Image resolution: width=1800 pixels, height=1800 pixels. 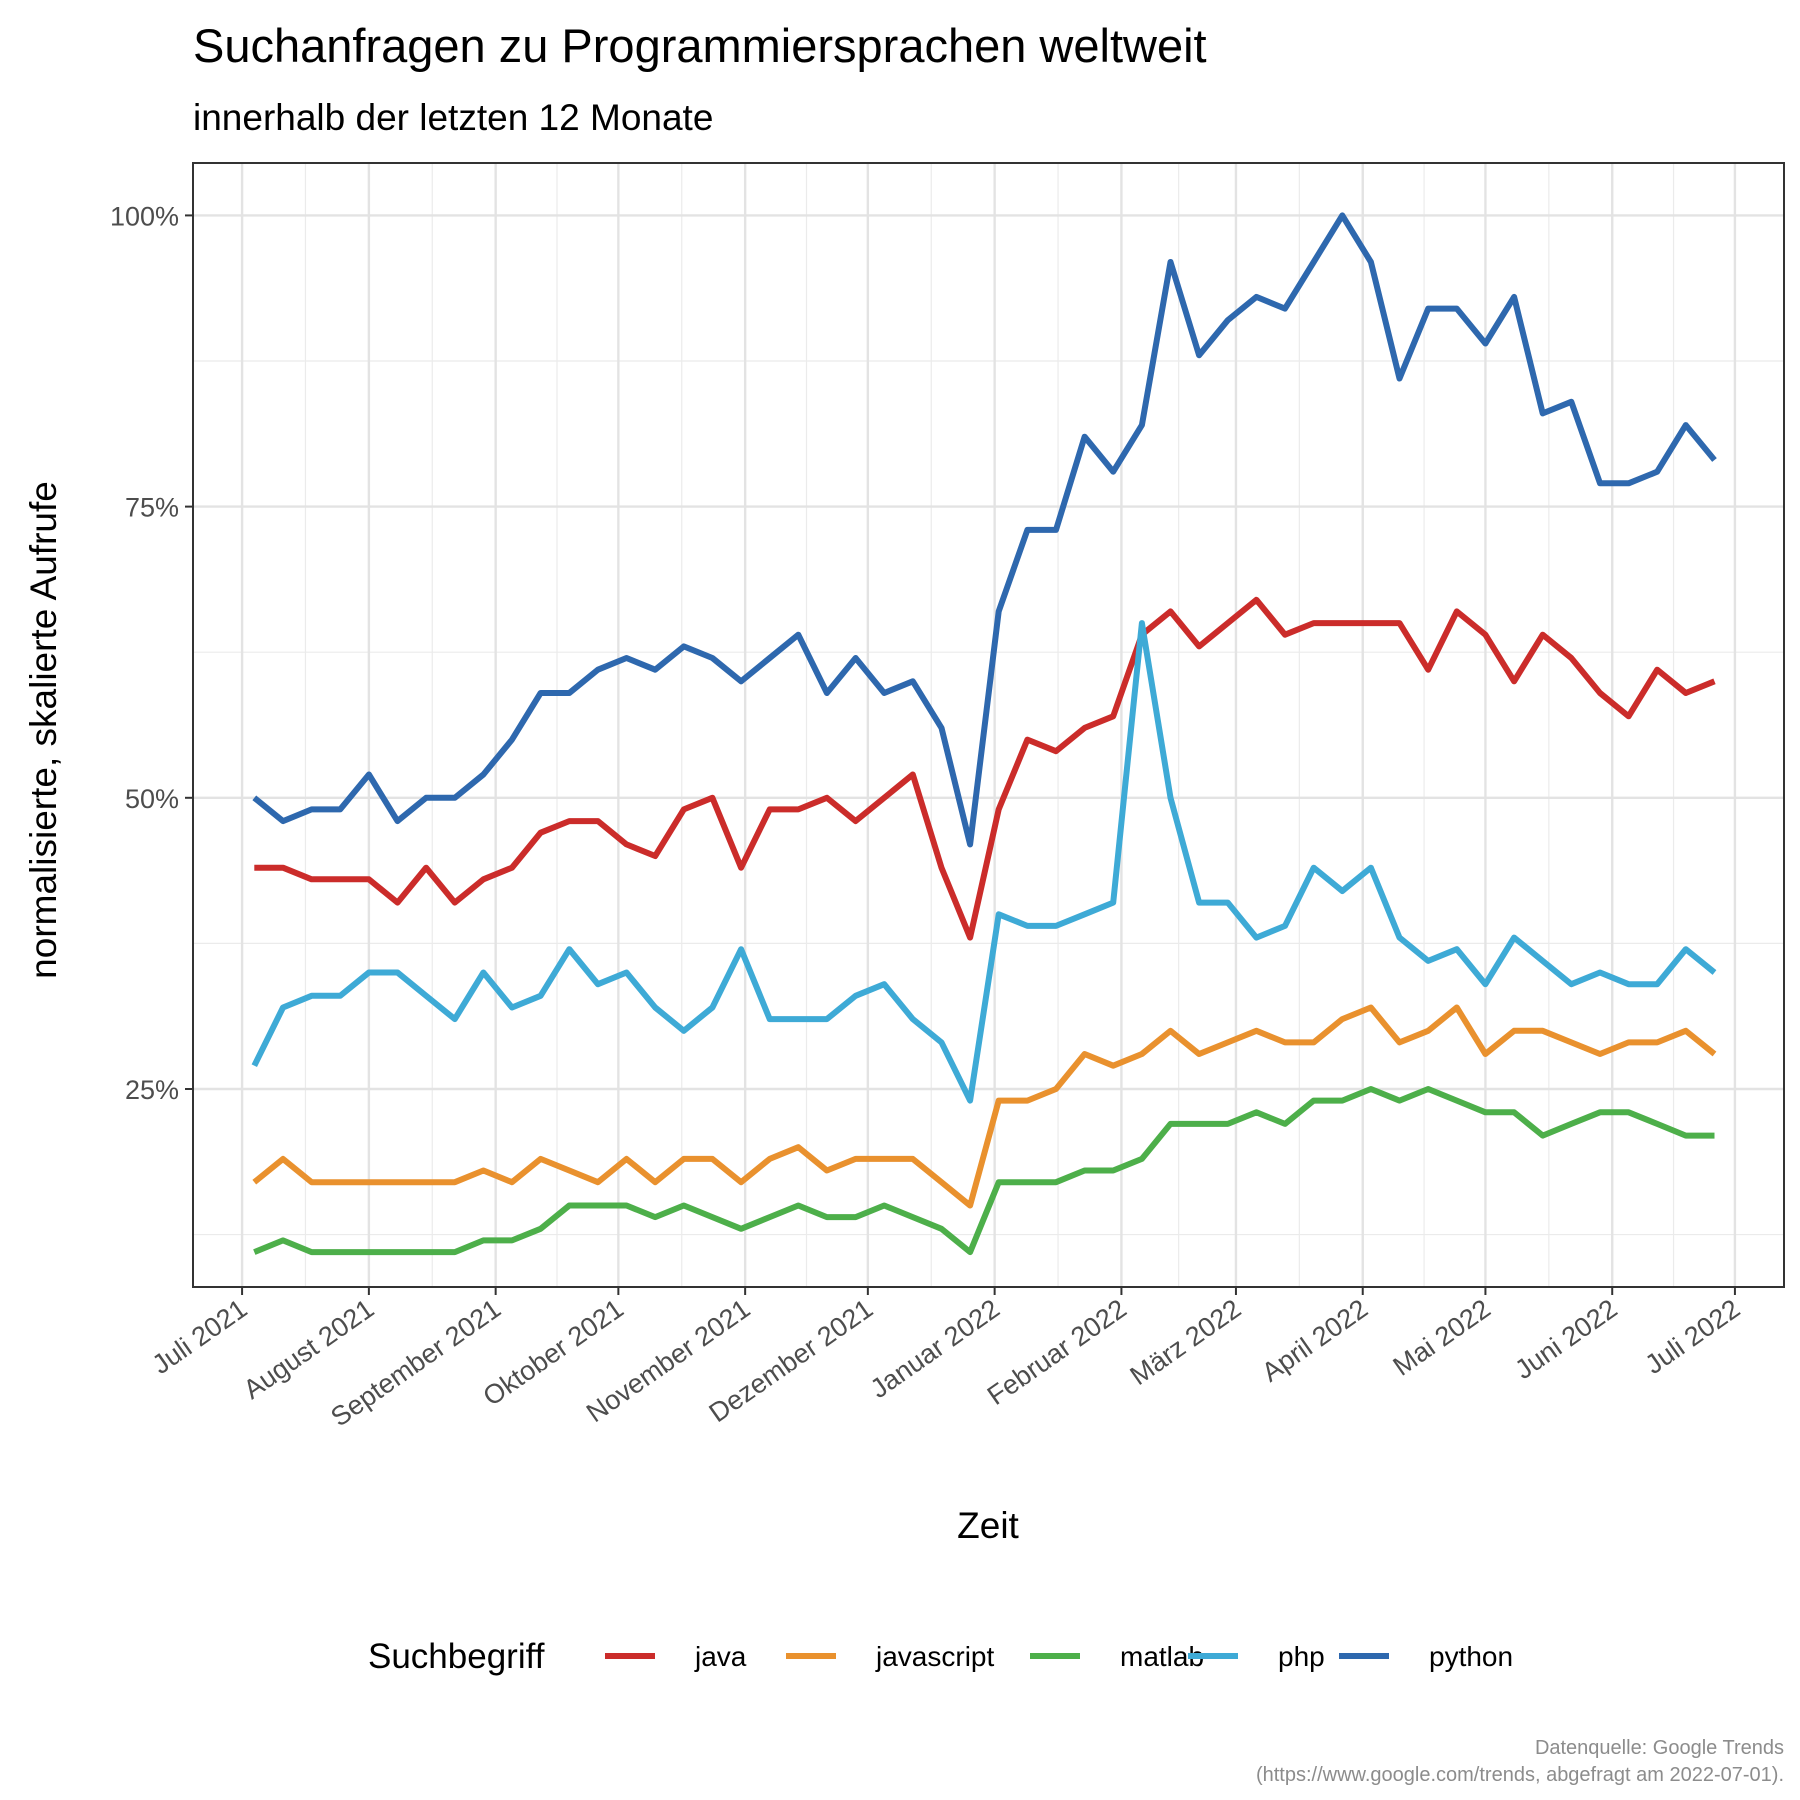 I want to click on series-line-matlab, so click(x=984, y=1171).